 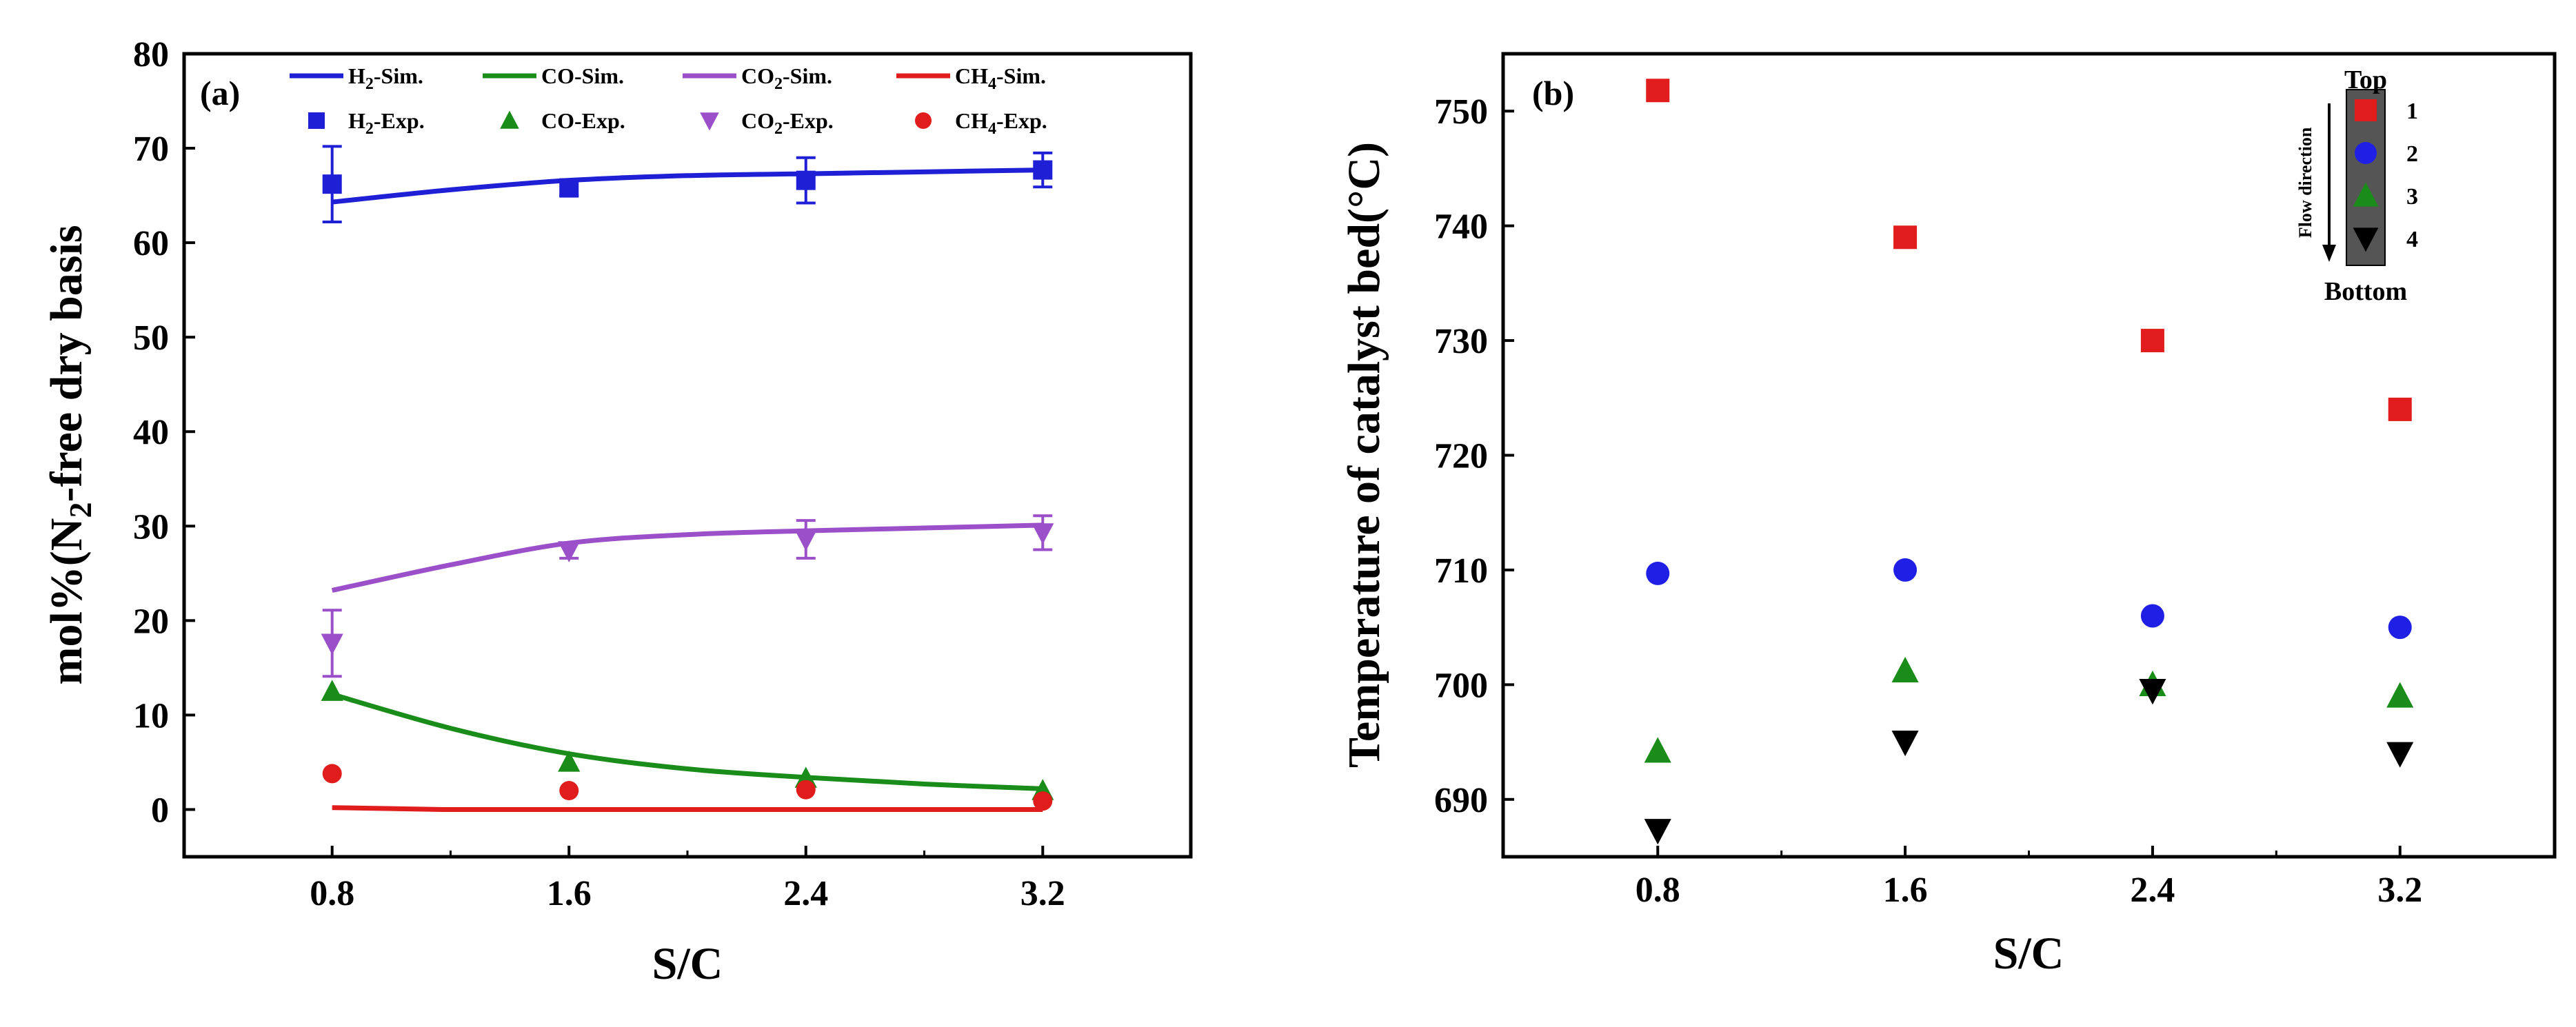 What do you see at coordinates (2412, 154) in the screenshot?
I see `b-legend-label-2: 2` at bounding box center [2412, 154].